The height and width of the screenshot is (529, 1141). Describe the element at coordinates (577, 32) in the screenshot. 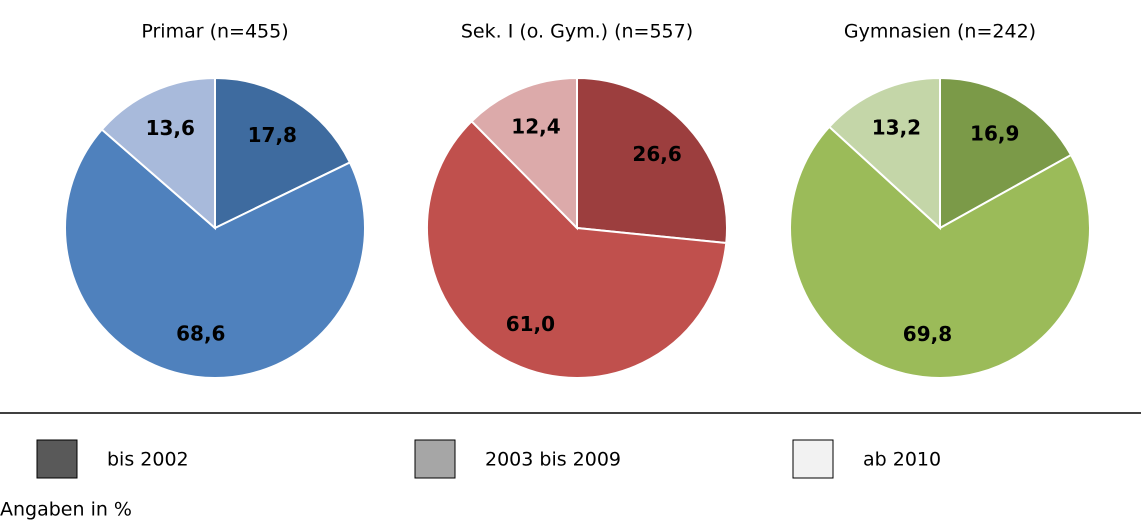

I see `pie-title: Sek. I (o. Gym.) (n=557)` at that location.